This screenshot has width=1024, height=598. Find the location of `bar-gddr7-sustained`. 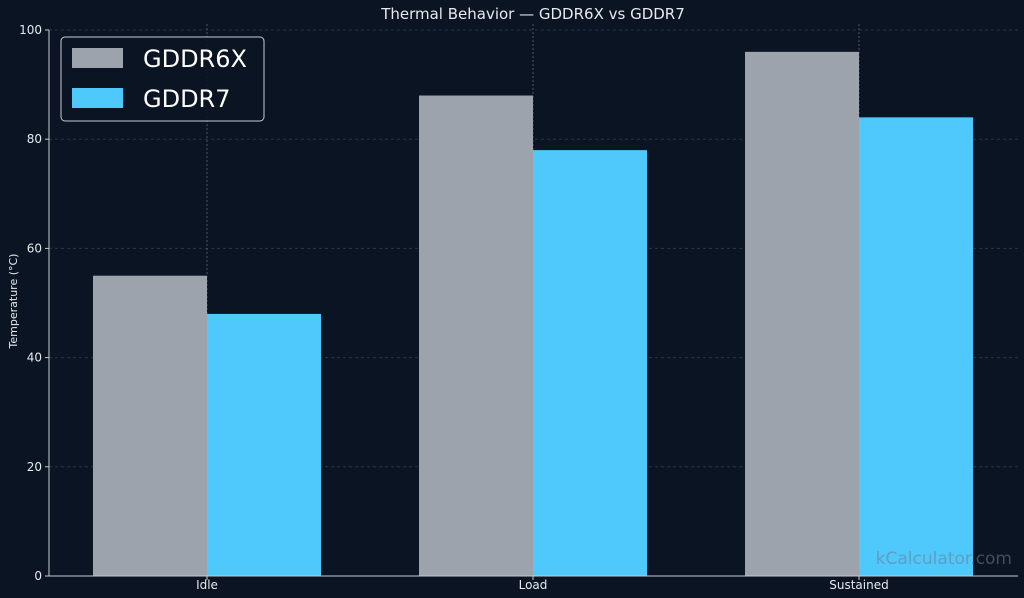

bar-gddr7-sustained is located at coordinates (916, 347).